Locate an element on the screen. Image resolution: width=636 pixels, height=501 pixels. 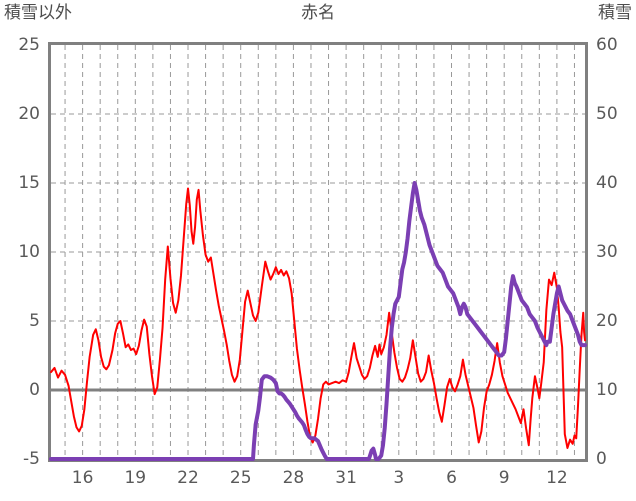
right-axis-title: 積雪 is located at coordinates (615, 13).